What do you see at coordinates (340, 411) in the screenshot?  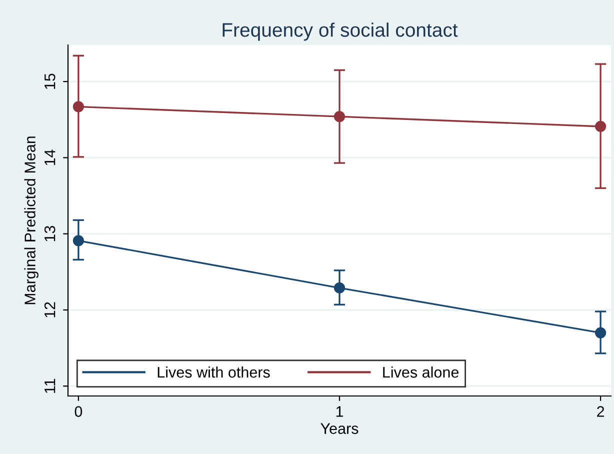 I see `x-tick-label: 1` at bounding box center [340, 411].